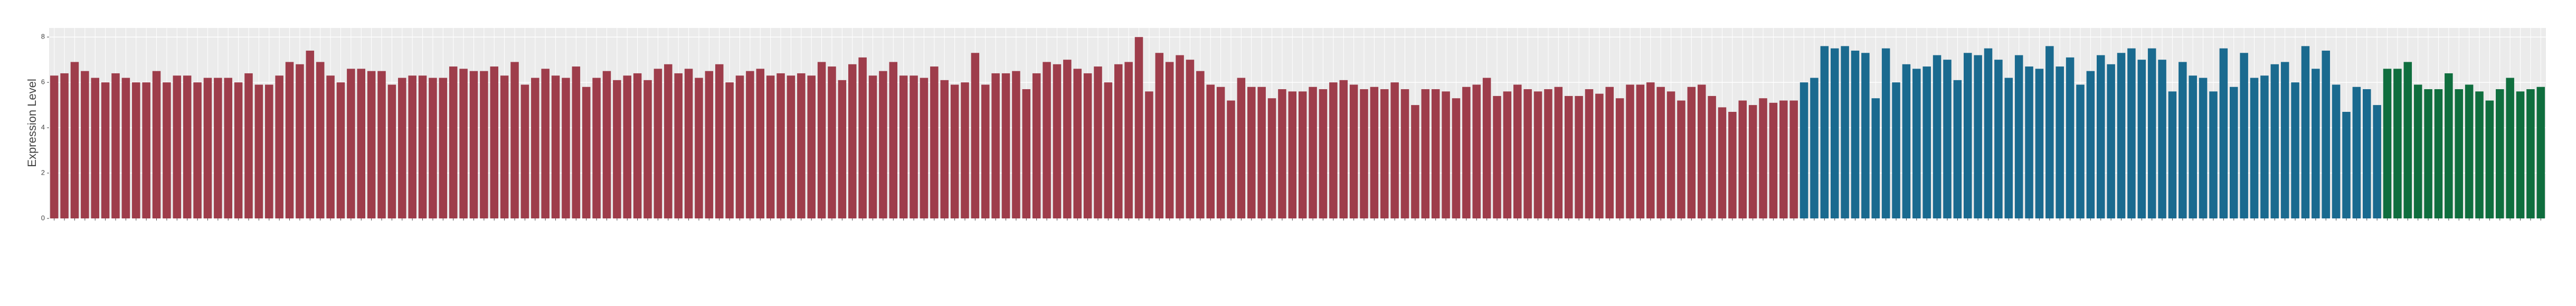 This screenshot has width=2576, height=306. What do you see at coordinates (43, 218) in the screenshot?
I see `y-tick-label: 0` at bounding box center [43, 218].